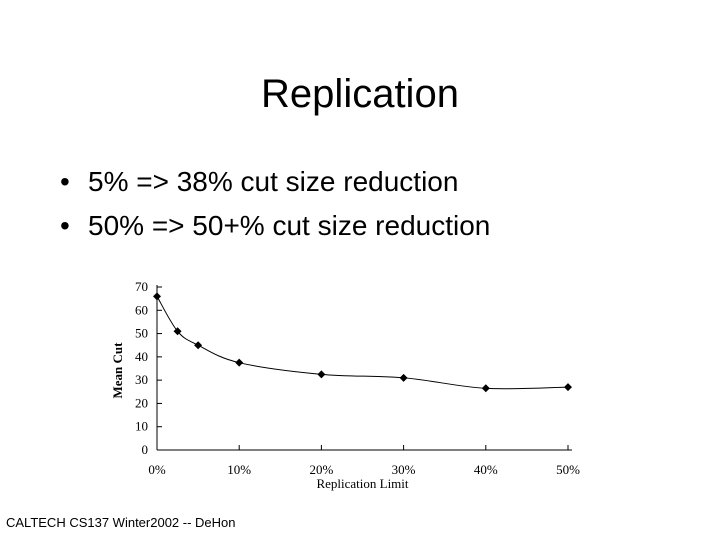 The width and height of the screenshot is (720, 540). Describe the element at coordinates (486, 469) in the screenshot. I see `x-tick-label: 40%` at that location.